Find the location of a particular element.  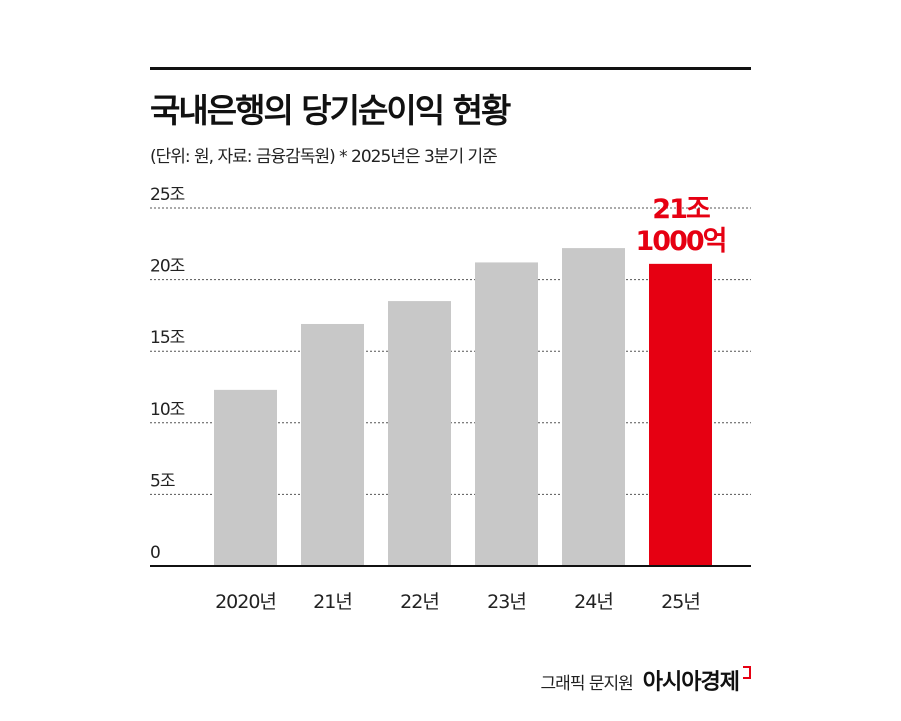

x-tick-label: 21년 is located at coordinates (332, 602).